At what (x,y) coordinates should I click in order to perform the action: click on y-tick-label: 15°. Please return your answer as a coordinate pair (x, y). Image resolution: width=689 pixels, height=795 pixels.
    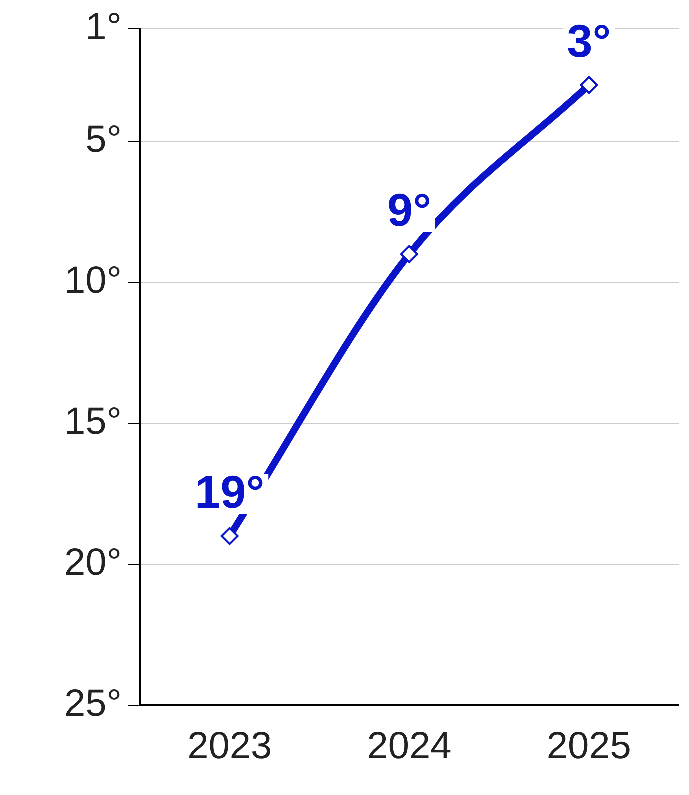
    Looking at the image, I should click on (93, 421).